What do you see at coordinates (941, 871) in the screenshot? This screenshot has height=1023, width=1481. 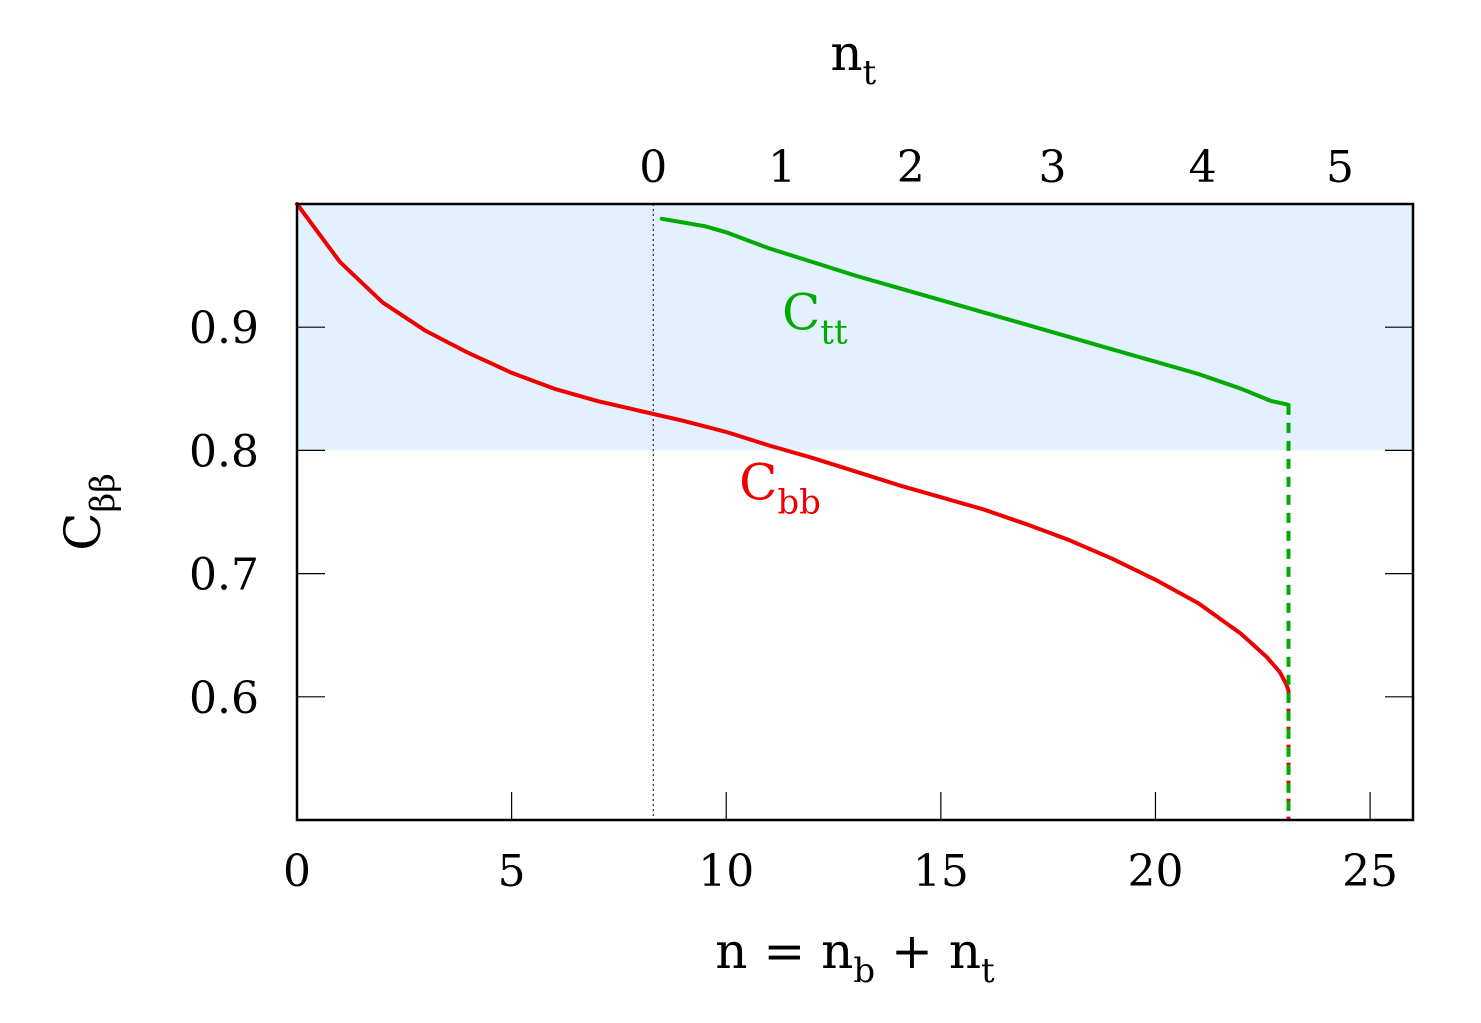 I see `x-tick-label: 15` at bounding box center [941, 871].